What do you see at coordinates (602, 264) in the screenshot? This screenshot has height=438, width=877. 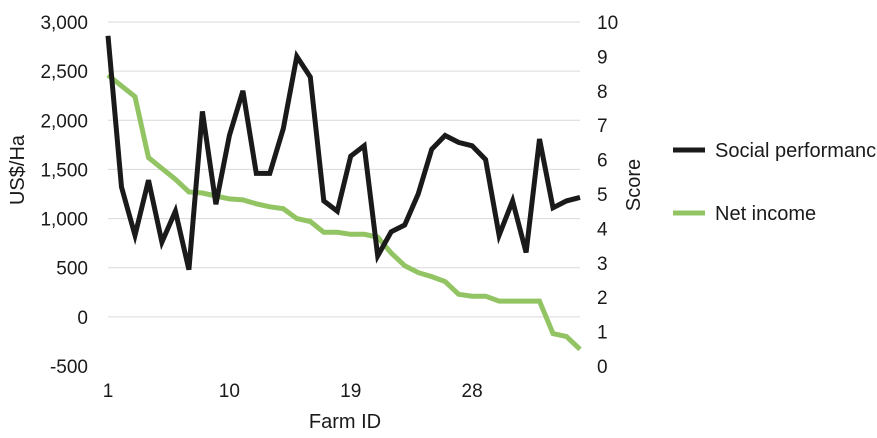 I see `right-tick-label: 3` at bounding box center [602, 264].